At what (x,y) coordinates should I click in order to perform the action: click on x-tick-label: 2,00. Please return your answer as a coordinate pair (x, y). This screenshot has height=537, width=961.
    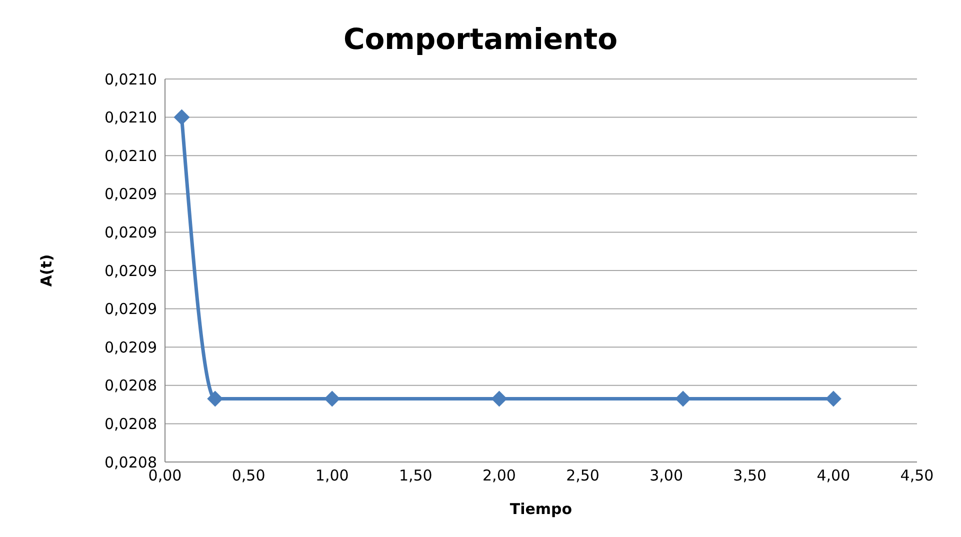
    Looking at the image, I should click on (499, 475).